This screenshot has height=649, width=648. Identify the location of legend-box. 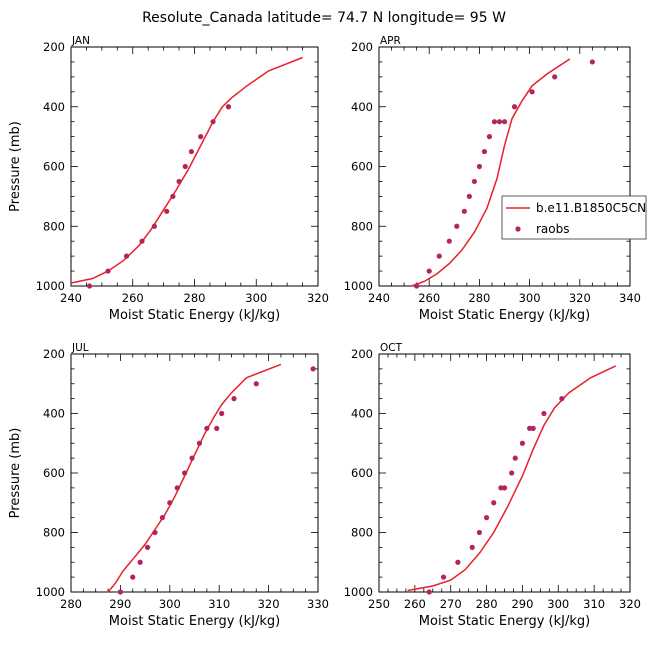
(574, 217).